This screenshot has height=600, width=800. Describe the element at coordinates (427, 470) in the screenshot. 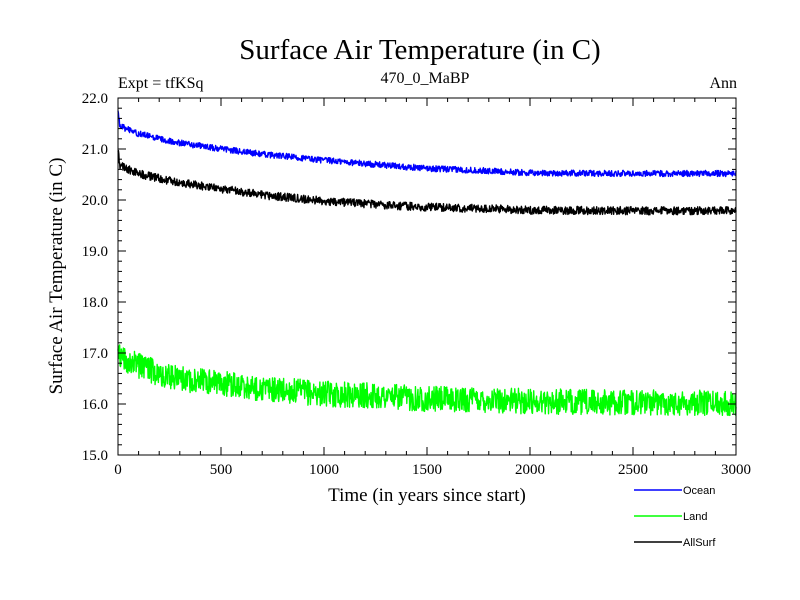

I see `x-tick-label: 1500` at that location.